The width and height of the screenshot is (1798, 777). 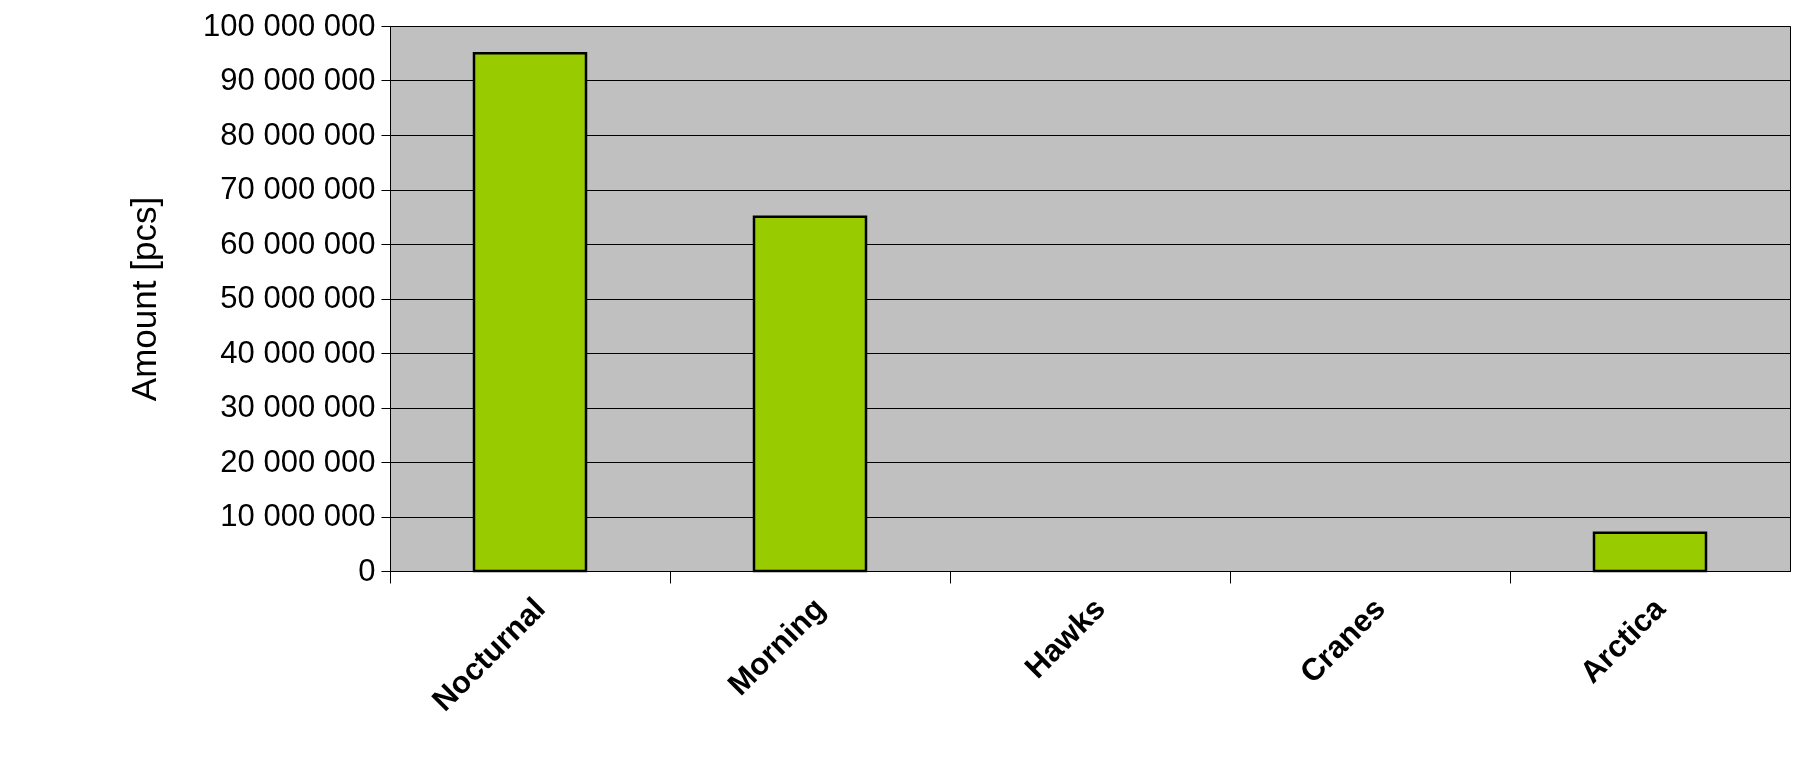 What do you see at coordinates (298, 188) in the screenshot?
I see `y-tick-label: 70 000 000` at bounding box center [298, 188].